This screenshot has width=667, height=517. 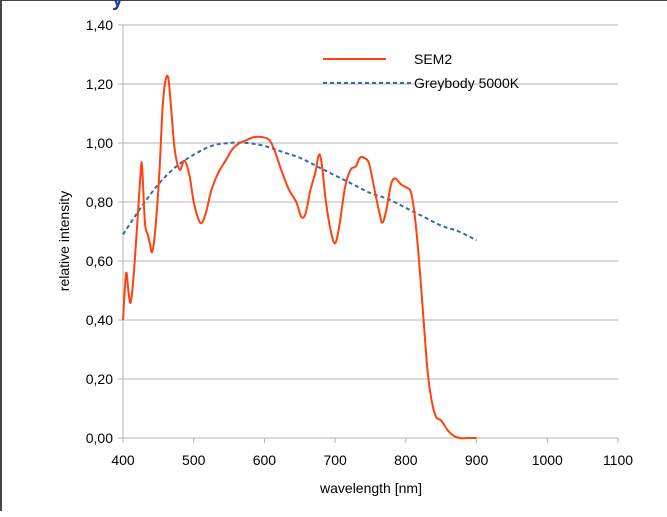 What do you see at coordinates (467, 83) in the screenshot?
I see `legend-label-greybody: Greybody 5000K` at bounding box center [467, 83].